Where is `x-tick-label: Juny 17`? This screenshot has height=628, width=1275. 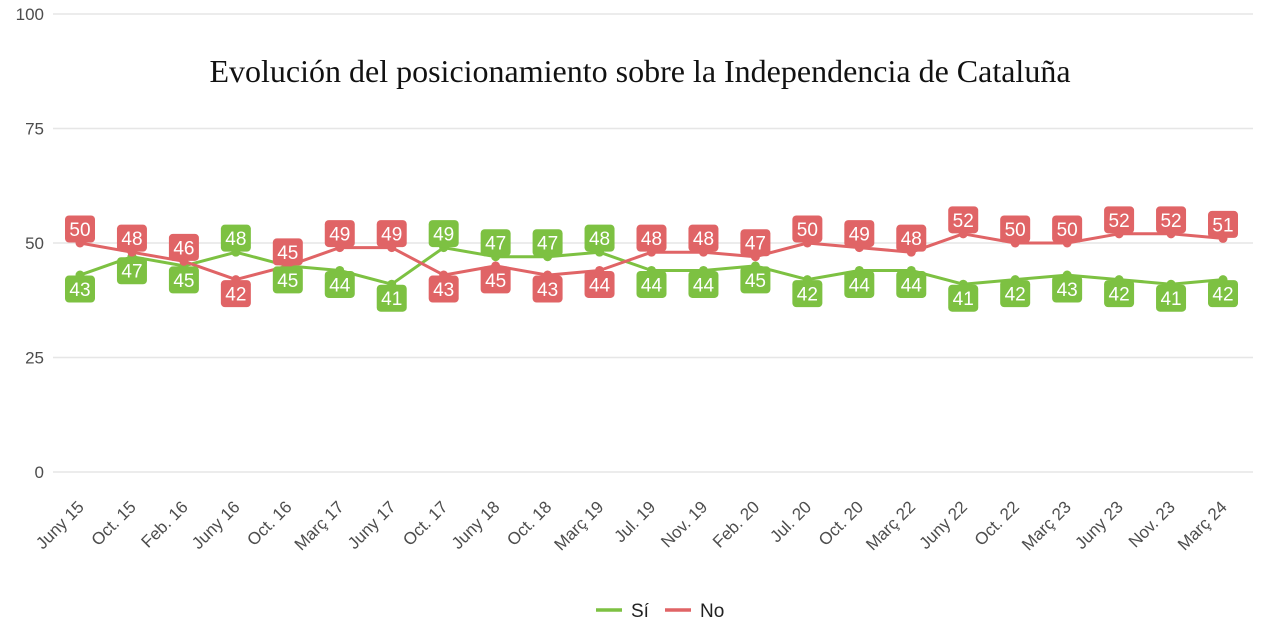
x-tick-label: Juny 17 is located at coordinates (372, 525).